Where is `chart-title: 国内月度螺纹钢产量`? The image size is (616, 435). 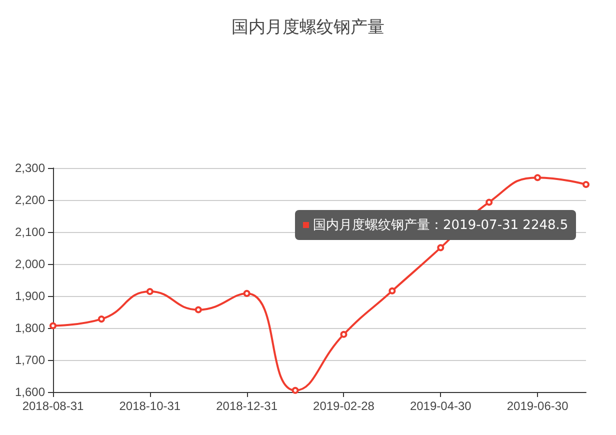 chart-title: 国内月度螺纹钢产量 is located at coordinates (308, 28).